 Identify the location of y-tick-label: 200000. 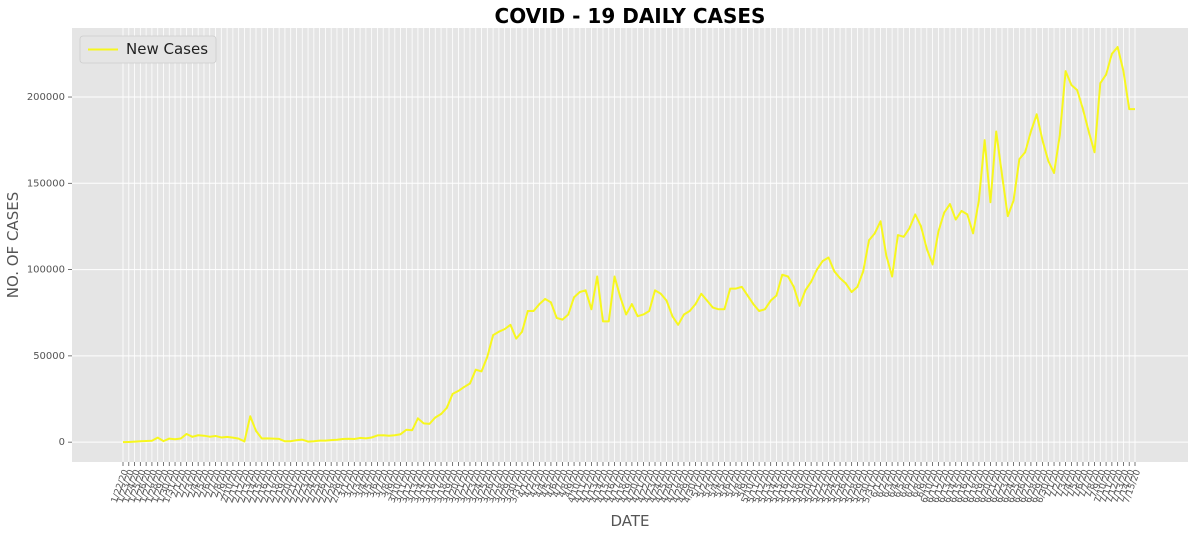
(46, 97).